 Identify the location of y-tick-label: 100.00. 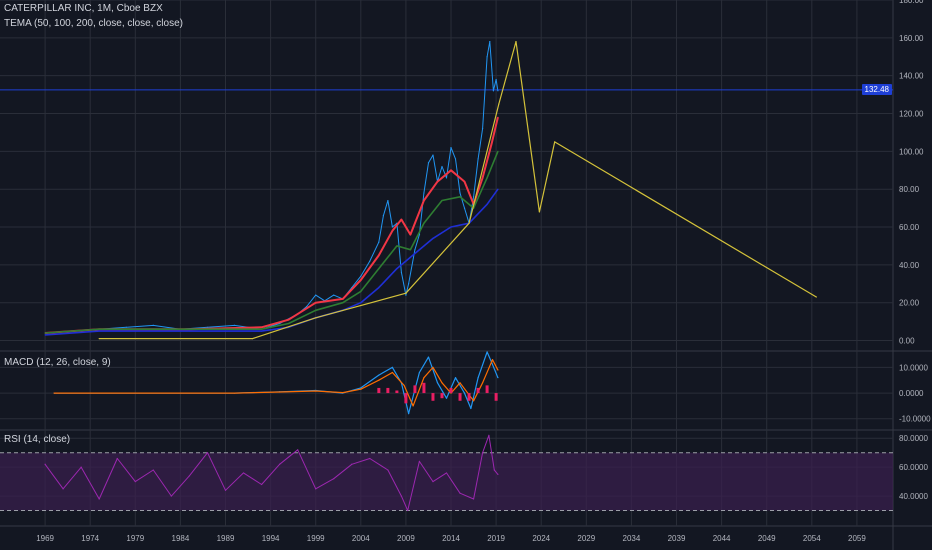
(911, 151).